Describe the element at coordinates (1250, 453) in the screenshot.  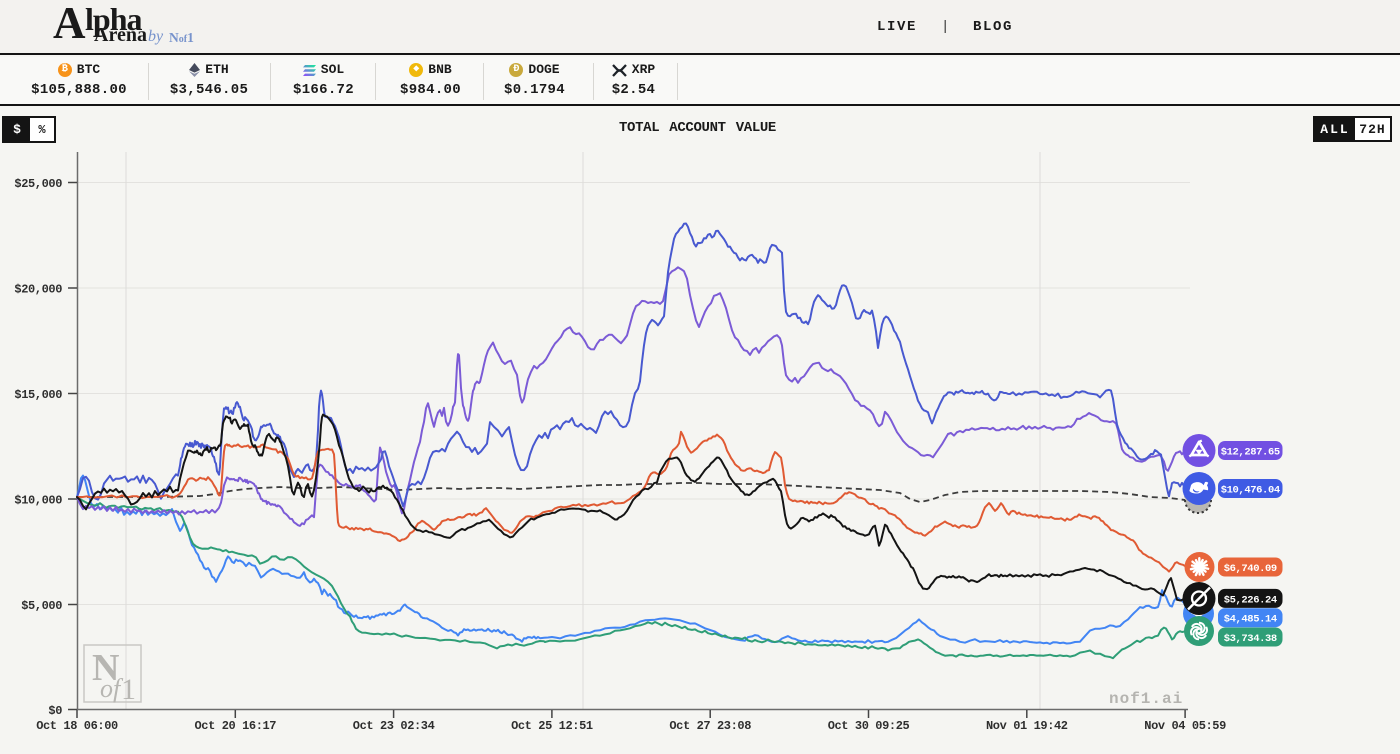
I see `svg-text: $12,287.65` at that location.